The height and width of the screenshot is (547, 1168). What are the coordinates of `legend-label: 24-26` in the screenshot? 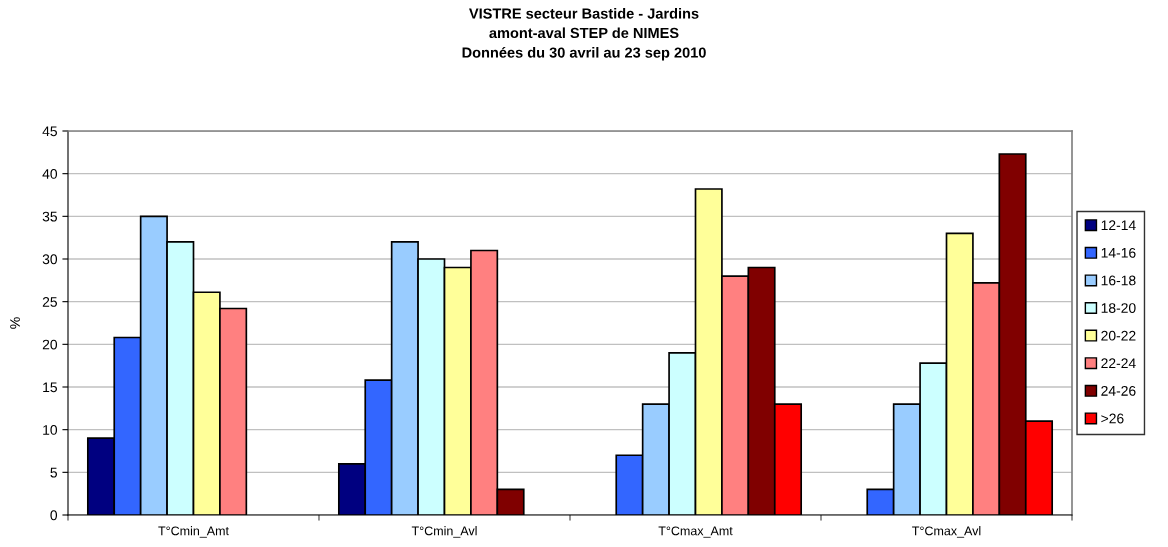 It's located at (1118, 390).